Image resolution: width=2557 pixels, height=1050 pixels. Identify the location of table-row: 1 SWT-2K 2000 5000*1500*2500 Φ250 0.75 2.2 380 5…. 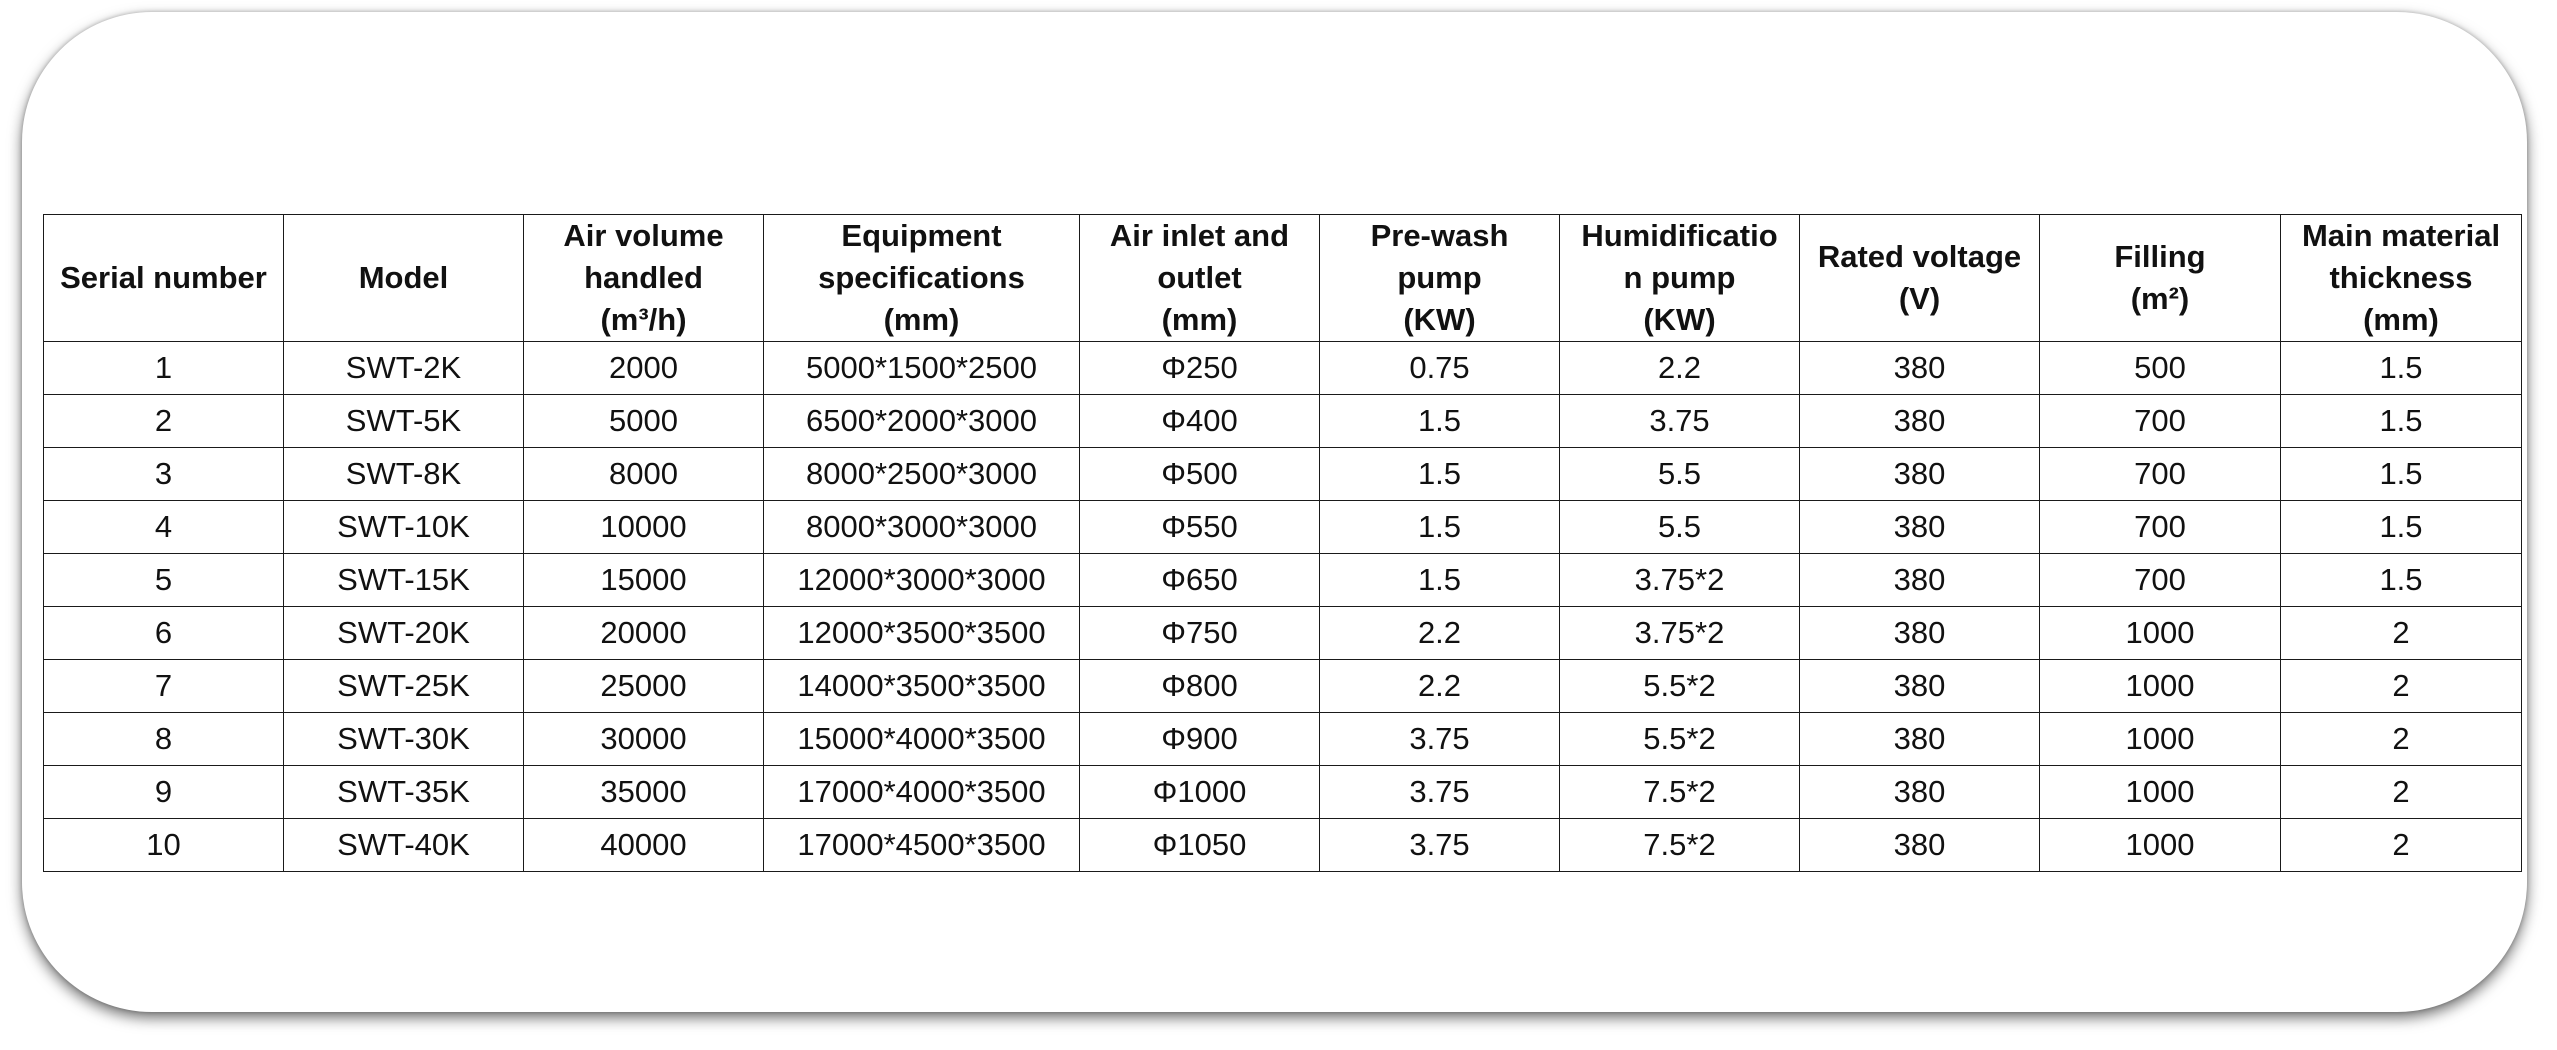
(1282, 368).